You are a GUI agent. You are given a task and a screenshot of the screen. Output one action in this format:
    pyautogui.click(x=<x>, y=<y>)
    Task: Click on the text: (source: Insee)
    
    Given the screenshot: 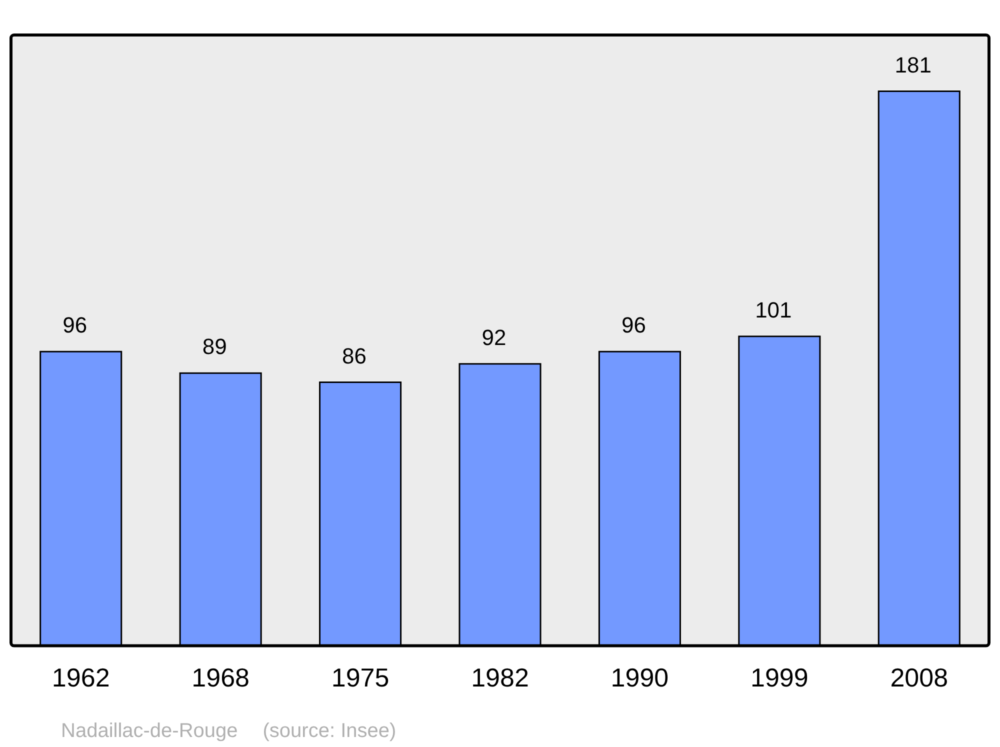 What is the action you would take?
    pyautogui.click(x=329, y=731)
    